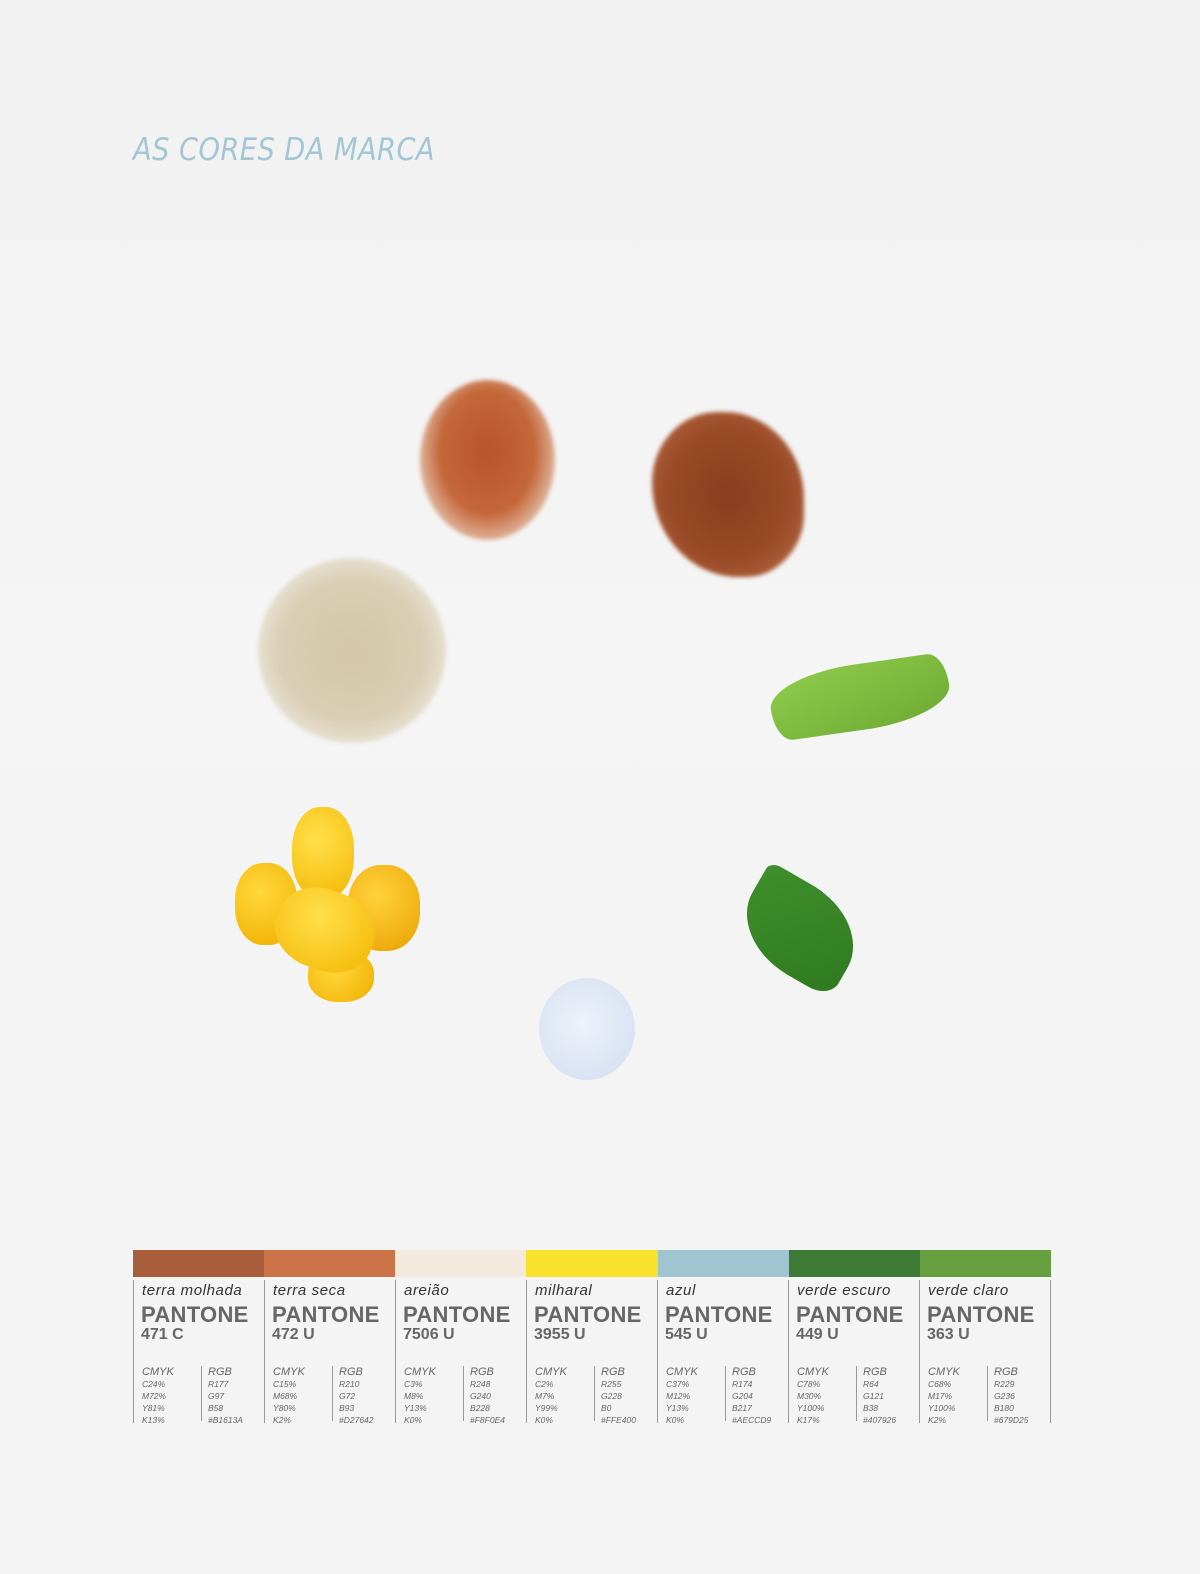  What do you see at coordinates (948, 1334) in the screenshot?
I see `pantone-code: 363 U` at bounding box center [948, 1334].